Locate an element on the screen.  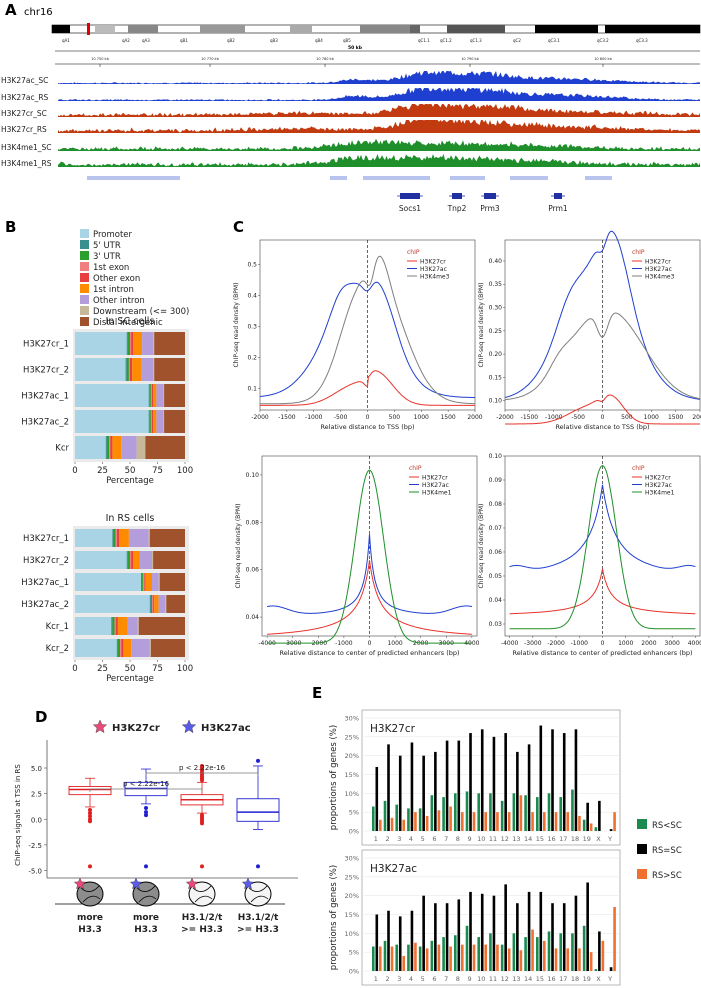
y-tick-label: -5.0 is located at coordinates (35, 872).